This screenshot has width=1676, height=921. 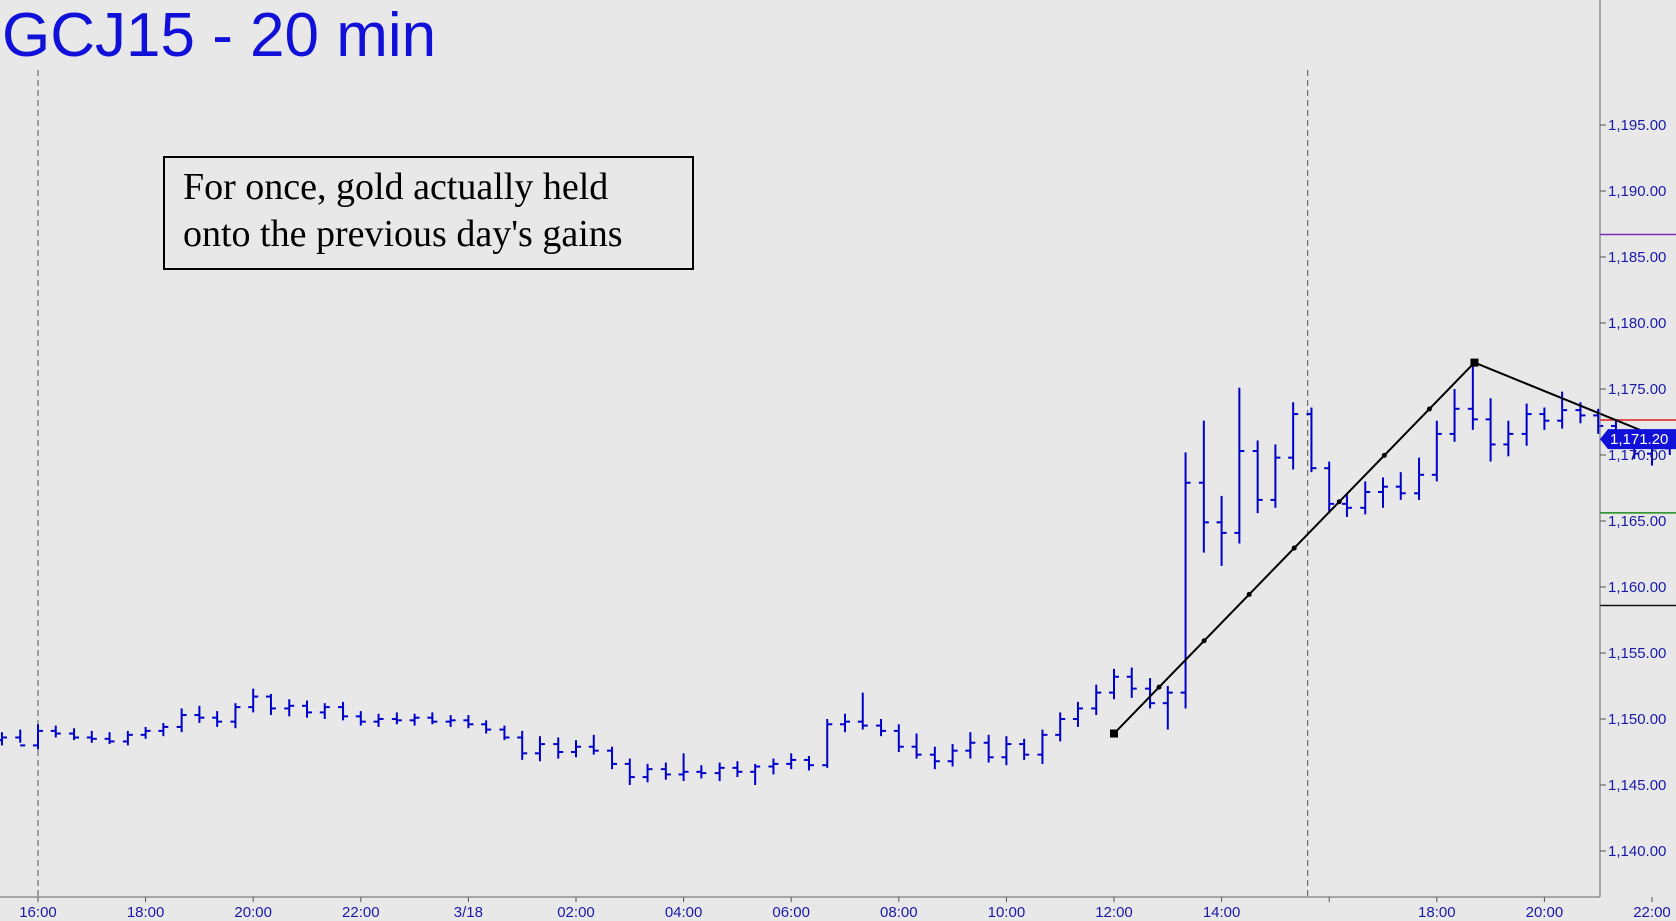 I want to click on x-tick-label: 16:00, so click(x=38, y=912).